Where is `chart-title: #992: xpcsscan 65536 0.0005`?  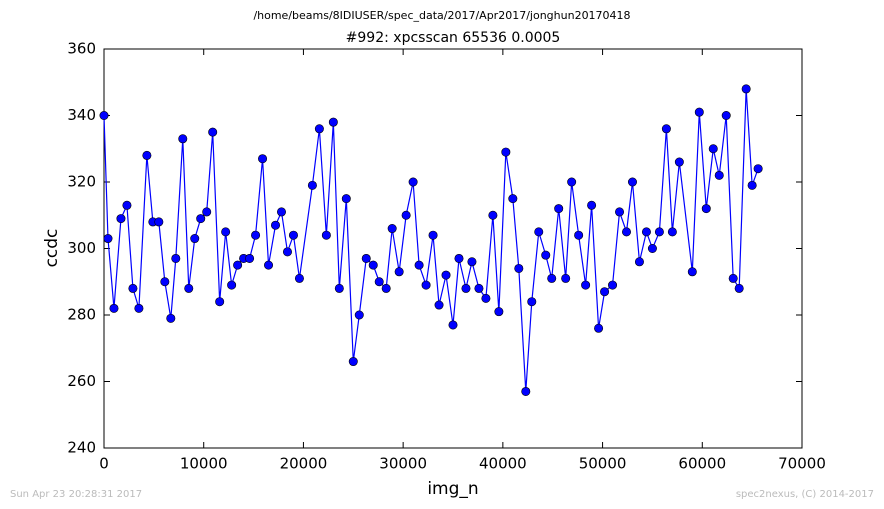 chart-title: #992: xpcsscan 65536 0.0005 is located at coordinates (453, 38).